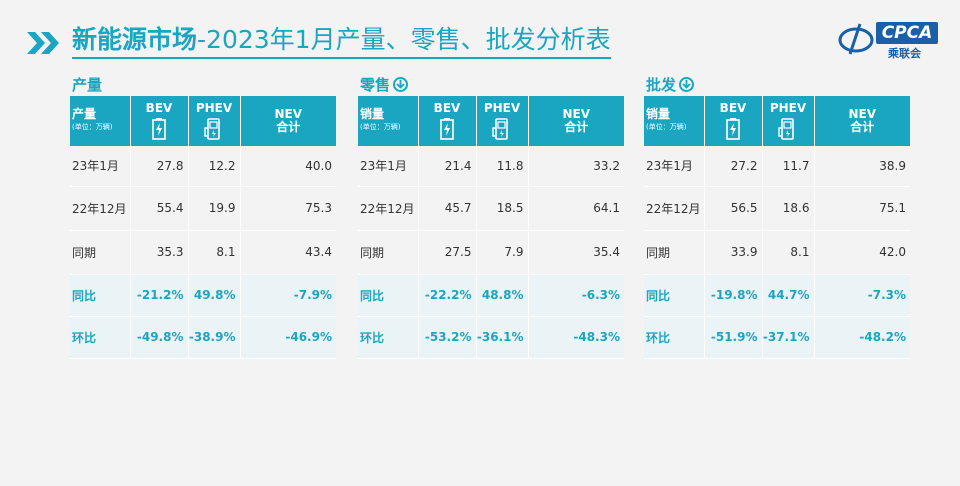 Image resolution: width=960 pixels, height=486 pixels. I want to click on cell-phev: 11.7, so click(788, 166).